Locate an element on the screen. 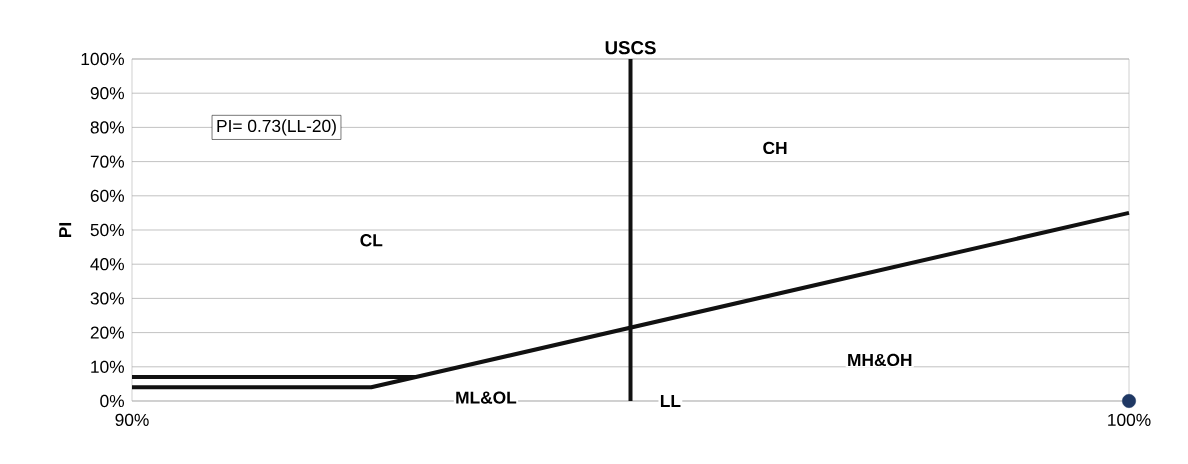 Image resolution: width=1188 pixels, height=464 pixels. annotation: ML&OL is located at coordinates (486, 397).